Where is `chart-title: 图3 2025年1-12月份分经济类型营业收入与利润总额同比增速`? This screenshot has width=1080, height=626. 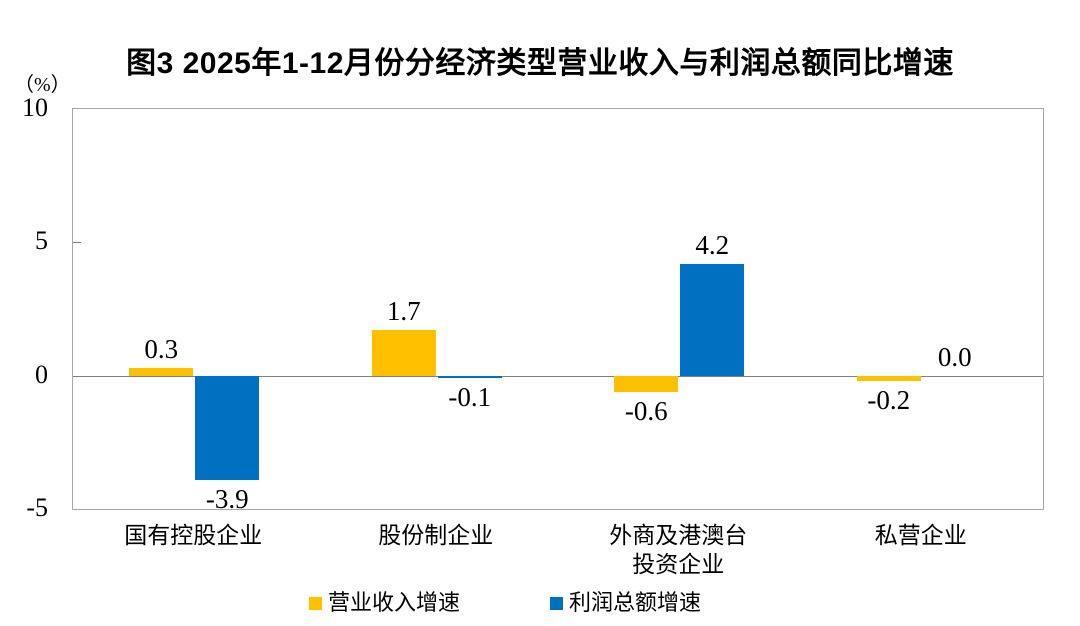
chart-title: 图3 2025年1-12月份分经济类型营业收入与利润总额同比增速 is located at coordinates (540, 63).